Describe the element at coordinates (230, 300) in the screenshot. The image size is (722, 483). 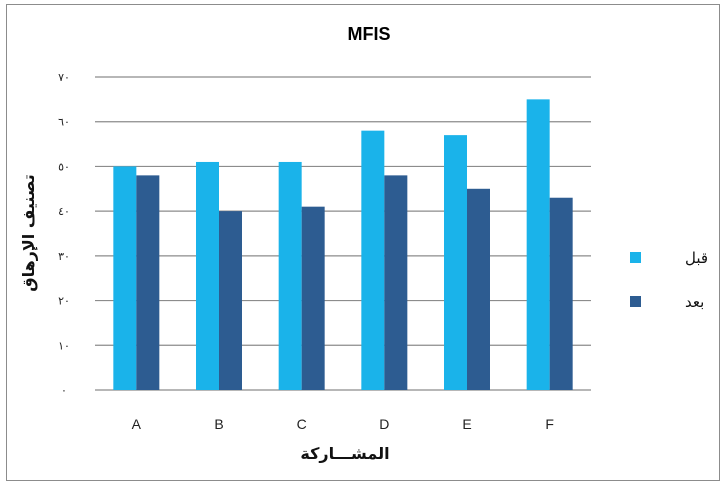
I see `bar-after-b` at that location.